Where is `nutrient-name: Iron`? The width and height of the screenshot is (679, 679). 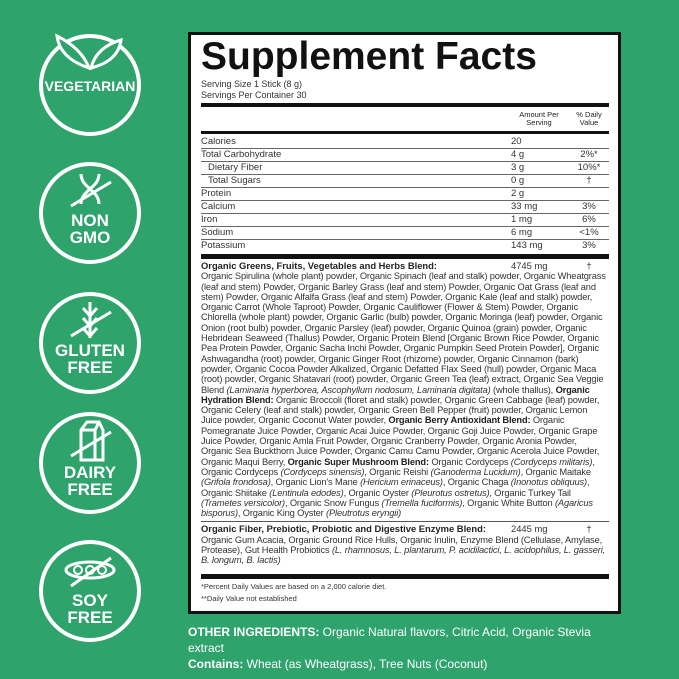 nutrient-name: Iron is located at coordinates (209, 219).